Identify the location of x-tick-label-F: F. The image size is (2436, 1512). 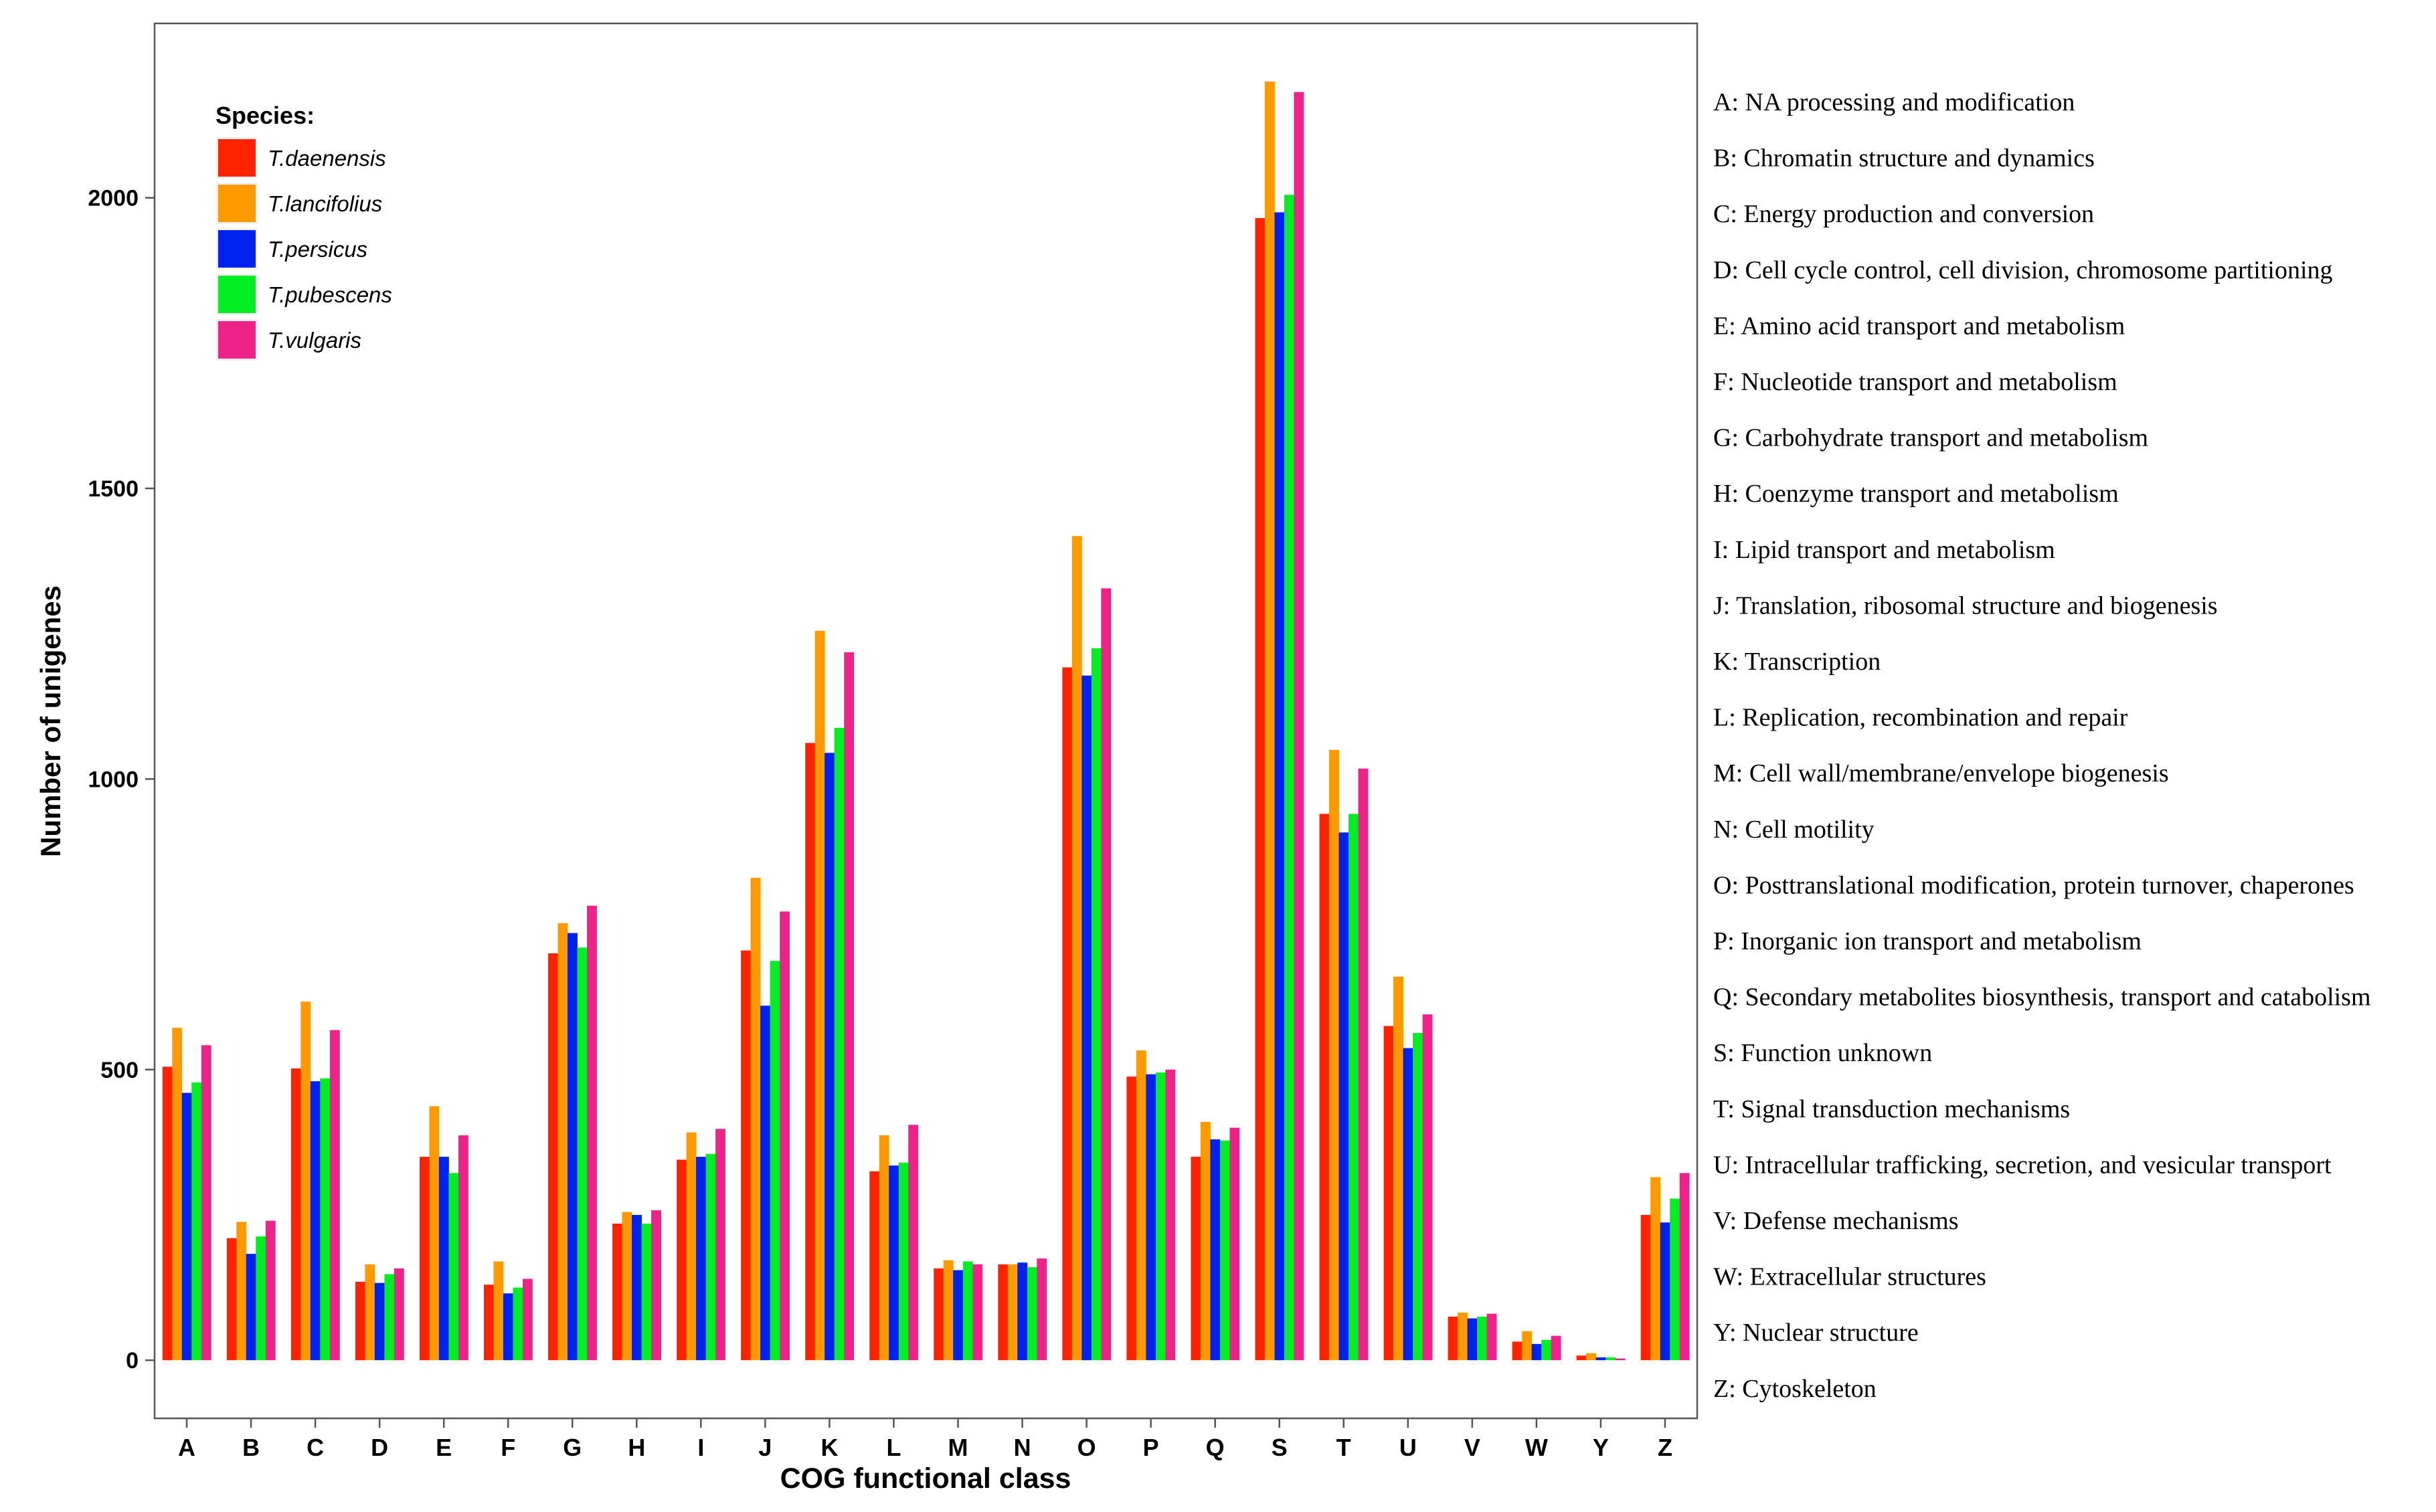
(508, 1447).